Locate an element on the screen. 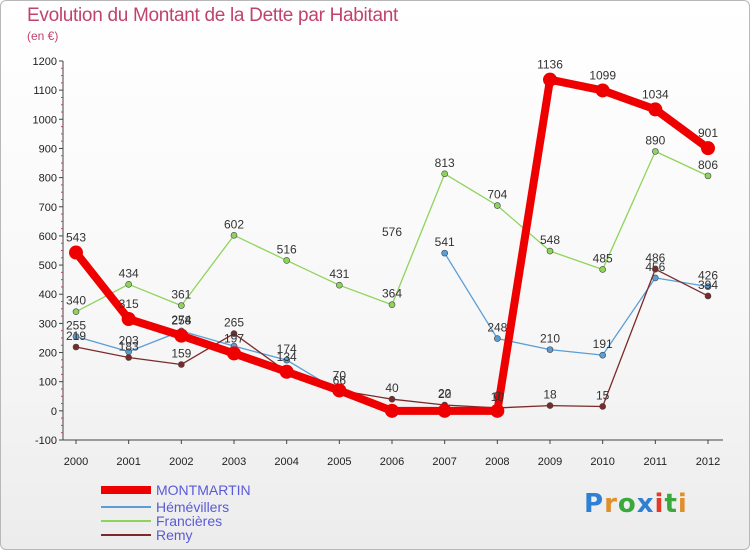 Image resolution: width=750 pixels, height=550 pixels. data-label: 274 is located at coordinates (181, 320).